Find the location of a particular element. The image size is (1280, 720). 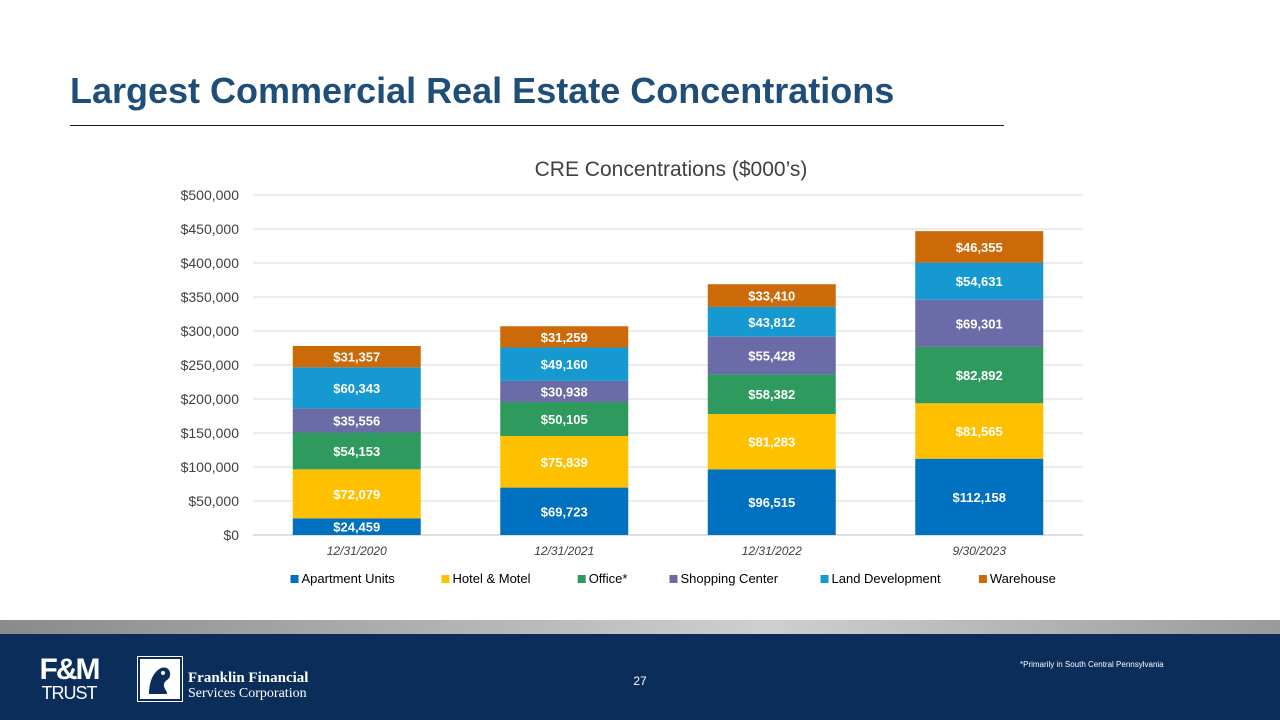

footer-gradient-band is located at coordinates (640, 627).